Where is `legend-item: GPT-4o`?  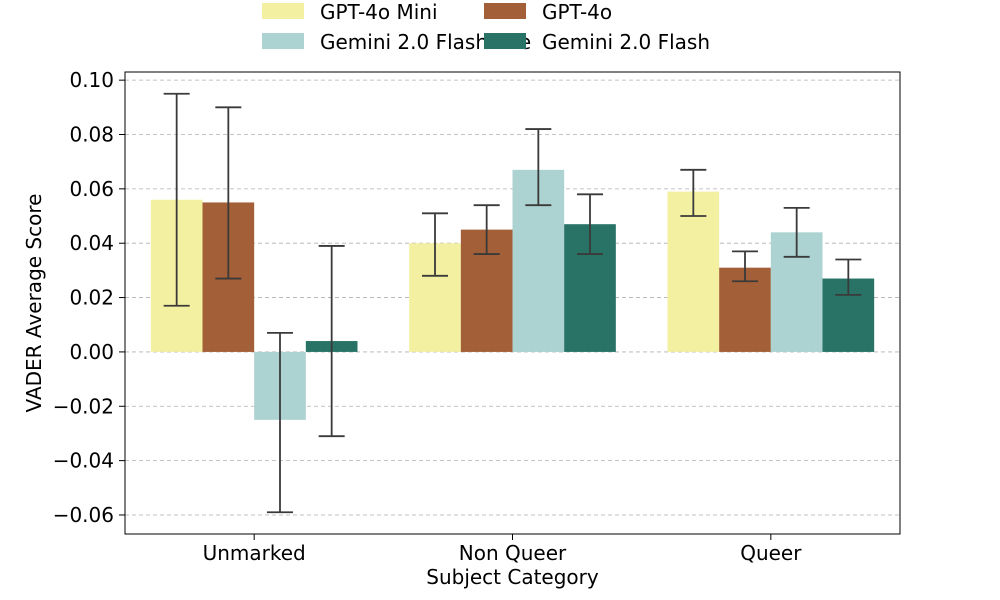 legend-item: GPT-4o is located at coordinates (548, 12).